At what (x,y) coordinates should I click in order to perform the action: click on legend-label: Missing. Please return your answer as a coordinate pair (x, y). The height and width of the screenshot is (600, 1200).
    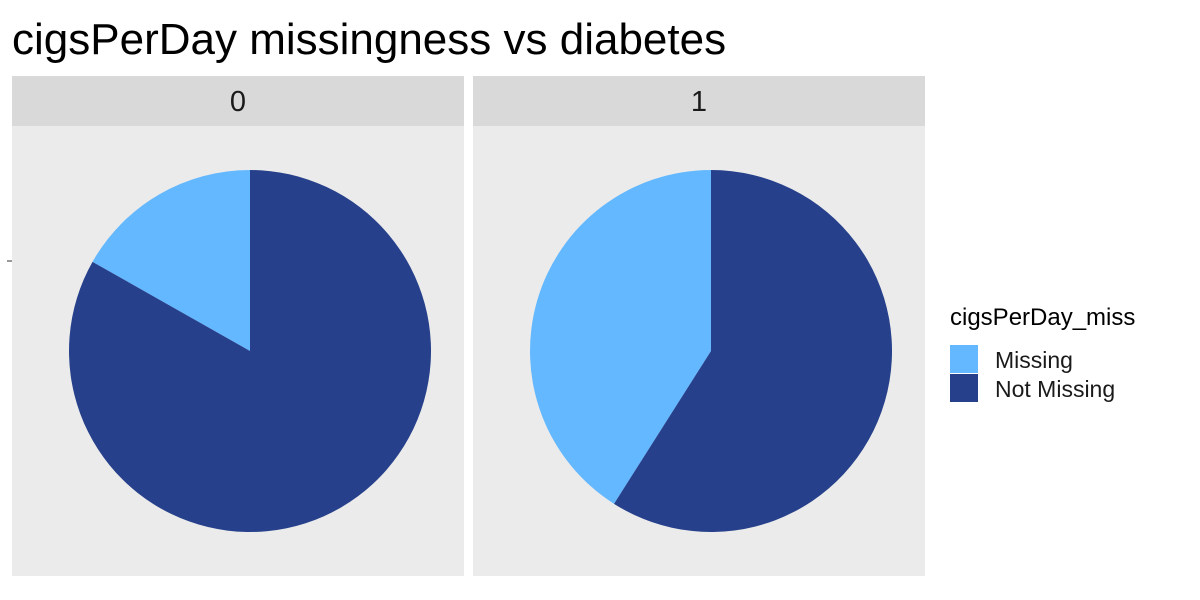
    Looking at the image, I should click on (1034, 360).